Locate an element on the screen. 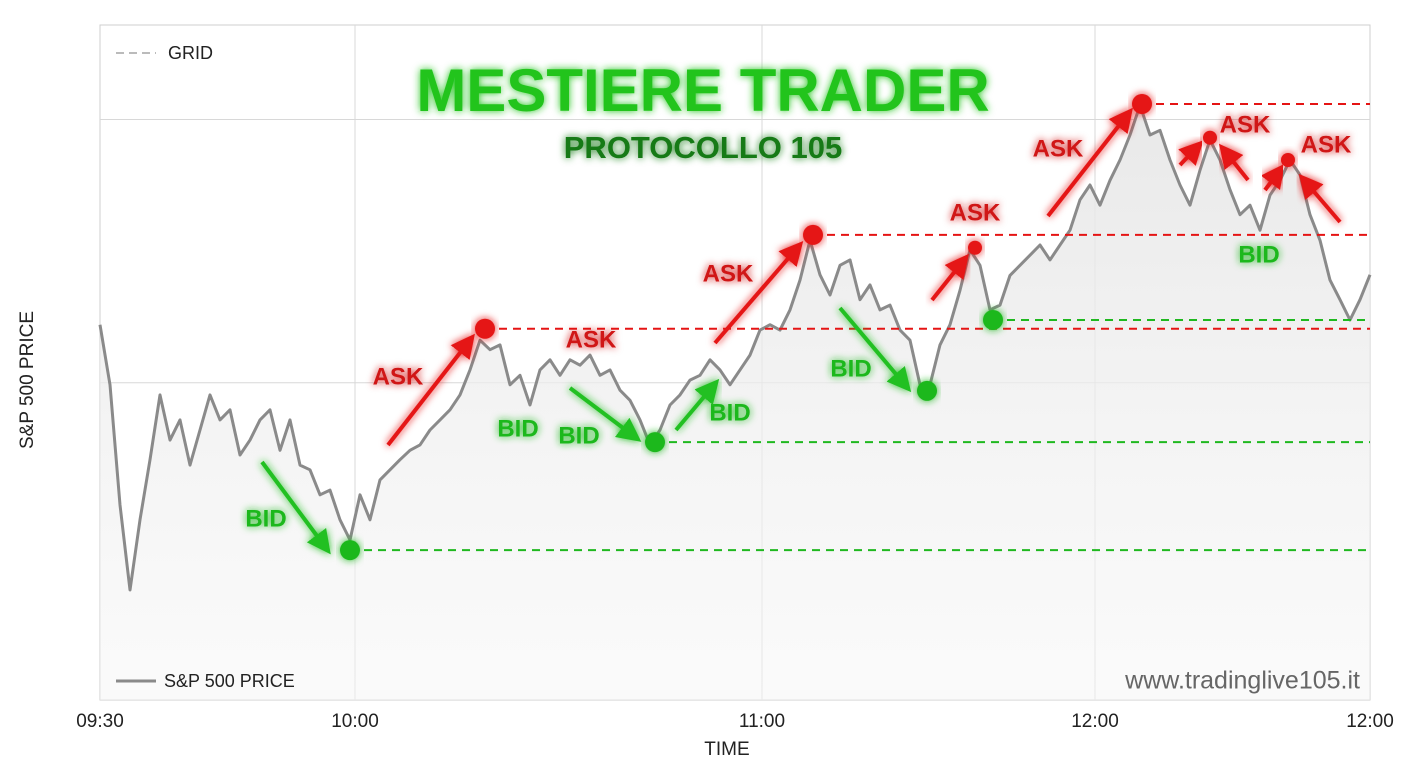  y-axis-label: S&P 500 PRICE is located at coordinates (27, 380).